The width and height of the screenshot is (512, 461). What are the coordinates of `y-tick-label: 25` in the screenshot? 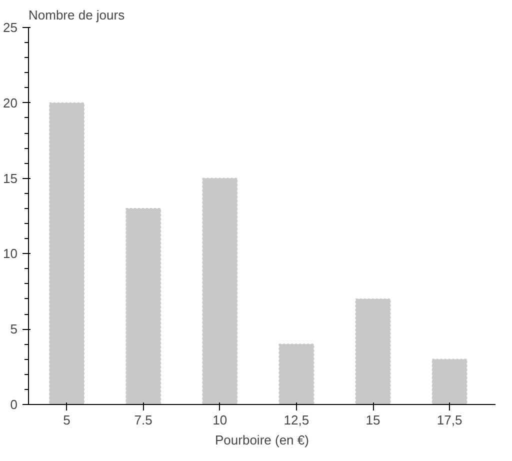 It's located at (10, 27).